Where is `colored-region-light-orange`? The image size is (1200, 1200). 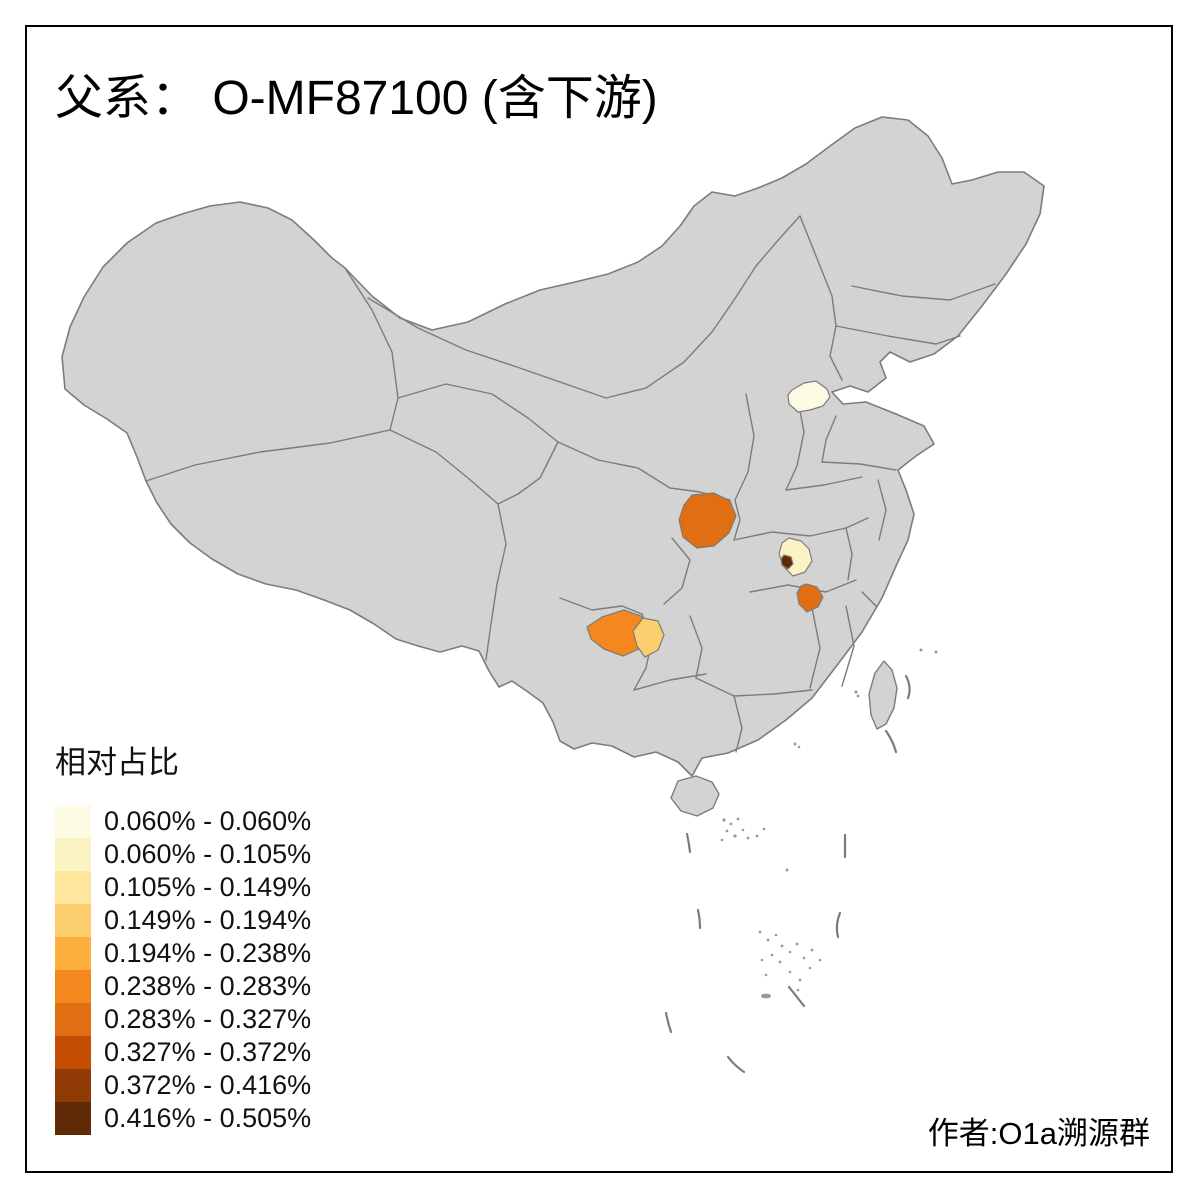
colored-region-light-orange is located at coordinates (648, 637).